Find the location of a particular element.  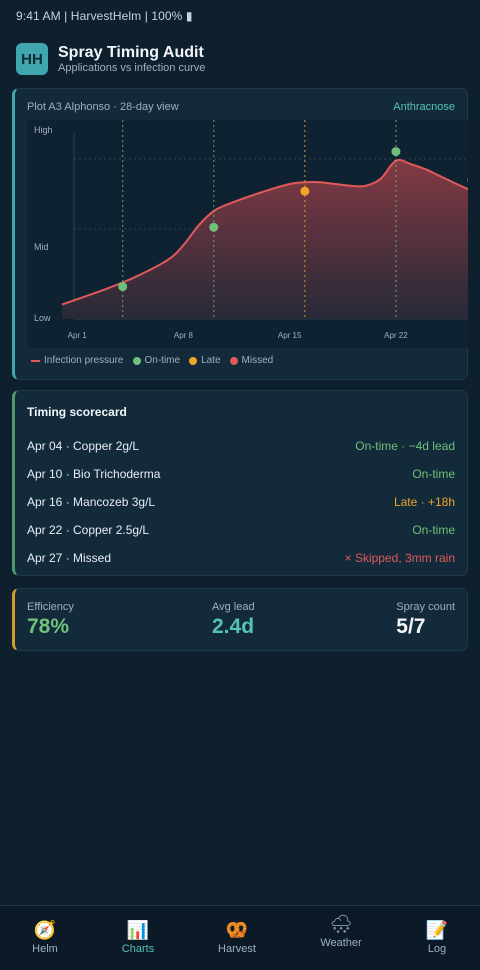

infection-pressure-line is located at coordinates (264, 232).